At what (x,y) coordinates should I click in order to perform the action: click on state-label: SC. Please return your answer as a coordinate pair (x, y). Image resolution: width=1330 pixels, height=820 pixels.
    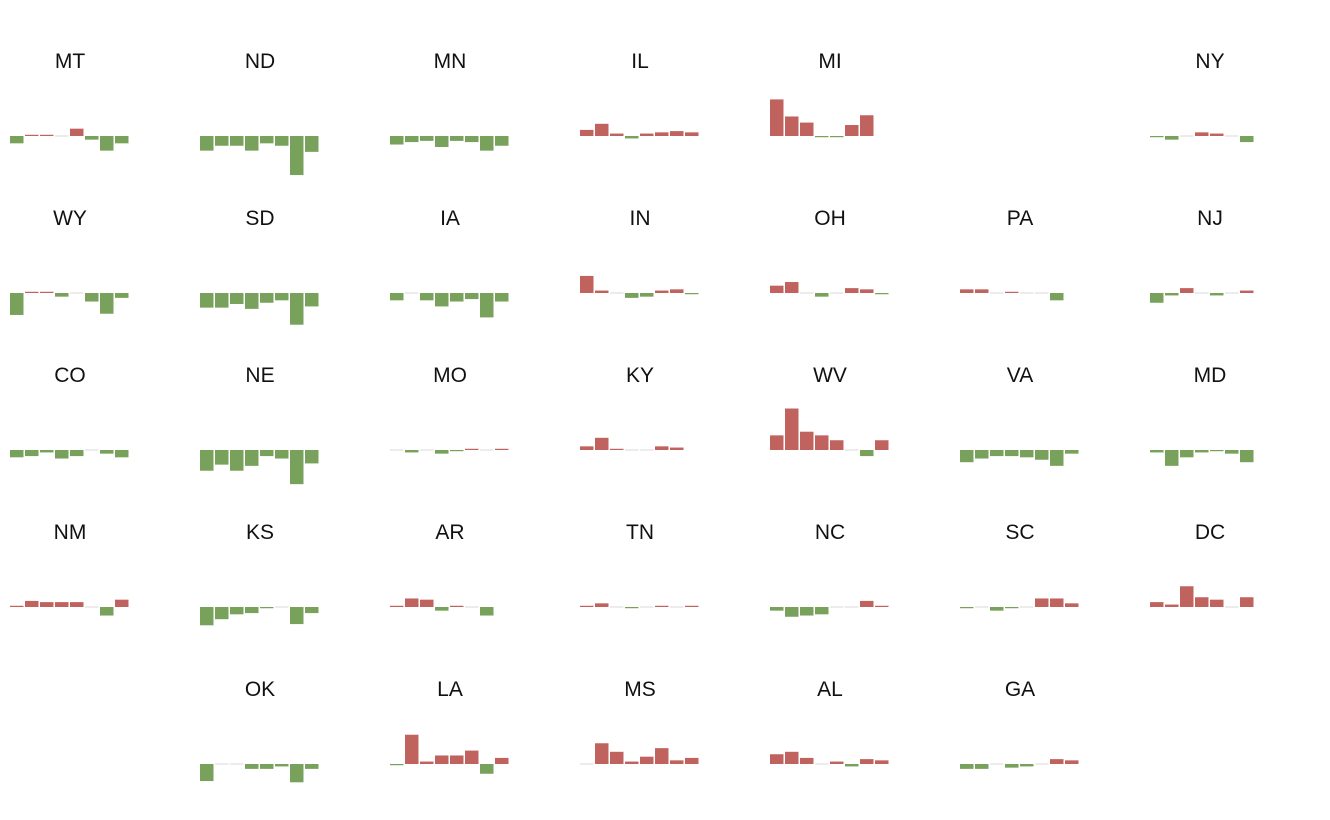
    Looking at the image, I should click on (1020, 532).